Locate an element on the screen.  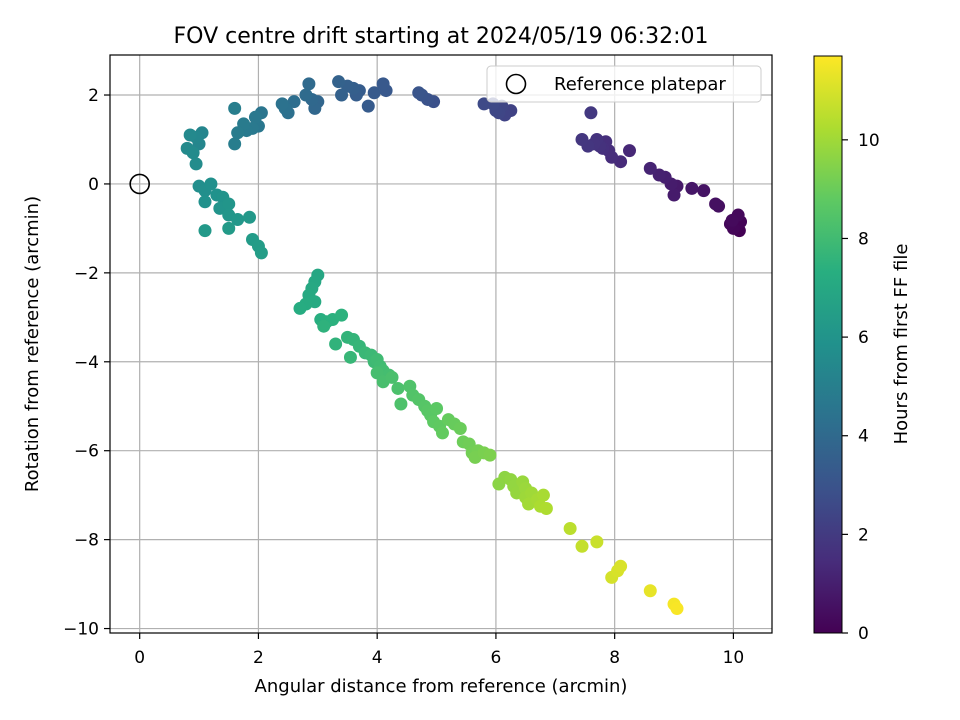
y-axis-label: Rotation from reference (arcmin) is located at coordinates (32, 344).